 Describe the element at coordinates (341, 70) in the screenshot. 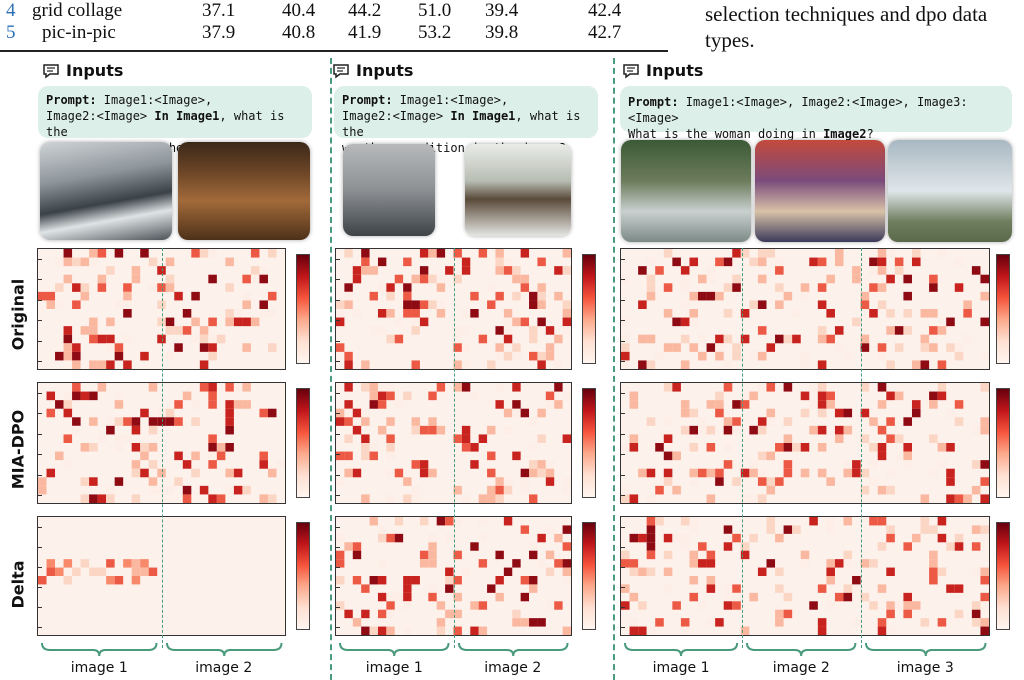

I see `chat-icon` at that location.